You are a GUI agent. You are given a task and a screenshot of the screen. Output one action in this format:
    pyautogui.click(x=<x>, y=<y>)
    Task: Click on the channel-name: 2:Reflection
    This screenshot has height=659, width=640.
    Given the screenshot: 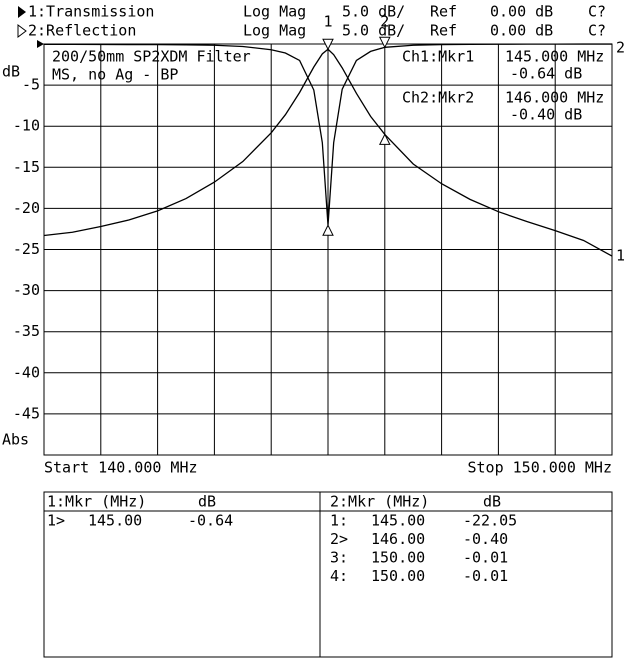 What is the action you would take?
    pyautogui.click(x=82, y=31)
    